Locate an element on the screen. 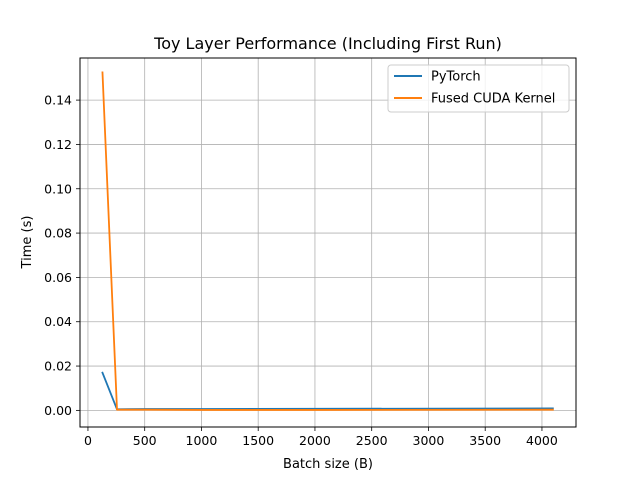 The height and width of the screenshot is (480, 640). x-tick-label: 3500 is located at coordinates (485, 440).